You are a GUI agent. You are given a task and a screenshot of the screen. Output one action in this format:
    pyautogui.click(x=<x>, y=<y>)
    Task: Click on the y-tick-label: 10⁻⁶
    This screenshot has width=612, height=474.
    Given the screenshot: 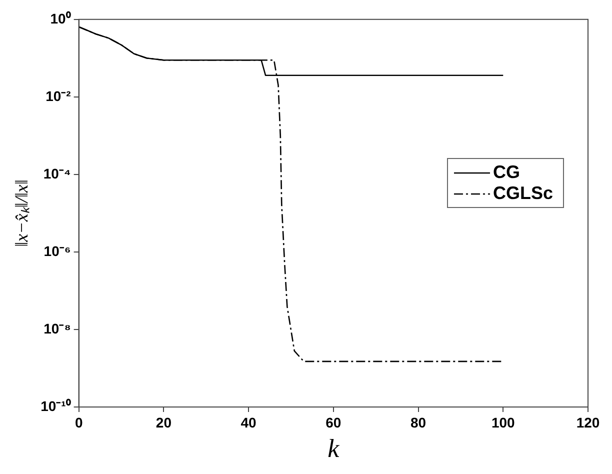 What is the action you would take?
    pyautogui.click(x=57, y=250)
    